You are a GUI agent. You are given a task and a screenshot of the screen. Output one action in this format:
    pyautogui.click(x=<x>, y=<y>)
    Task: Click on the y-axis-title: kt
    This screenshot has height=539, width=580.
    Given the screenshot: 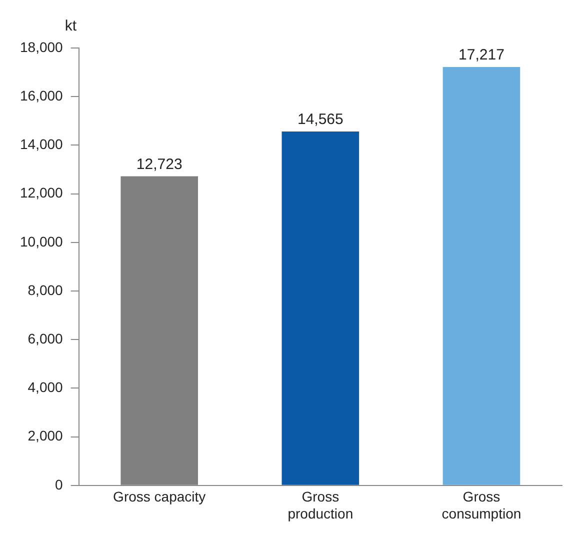 What is the action you would take?
    pyautogui.click(x=71, y=26)
    